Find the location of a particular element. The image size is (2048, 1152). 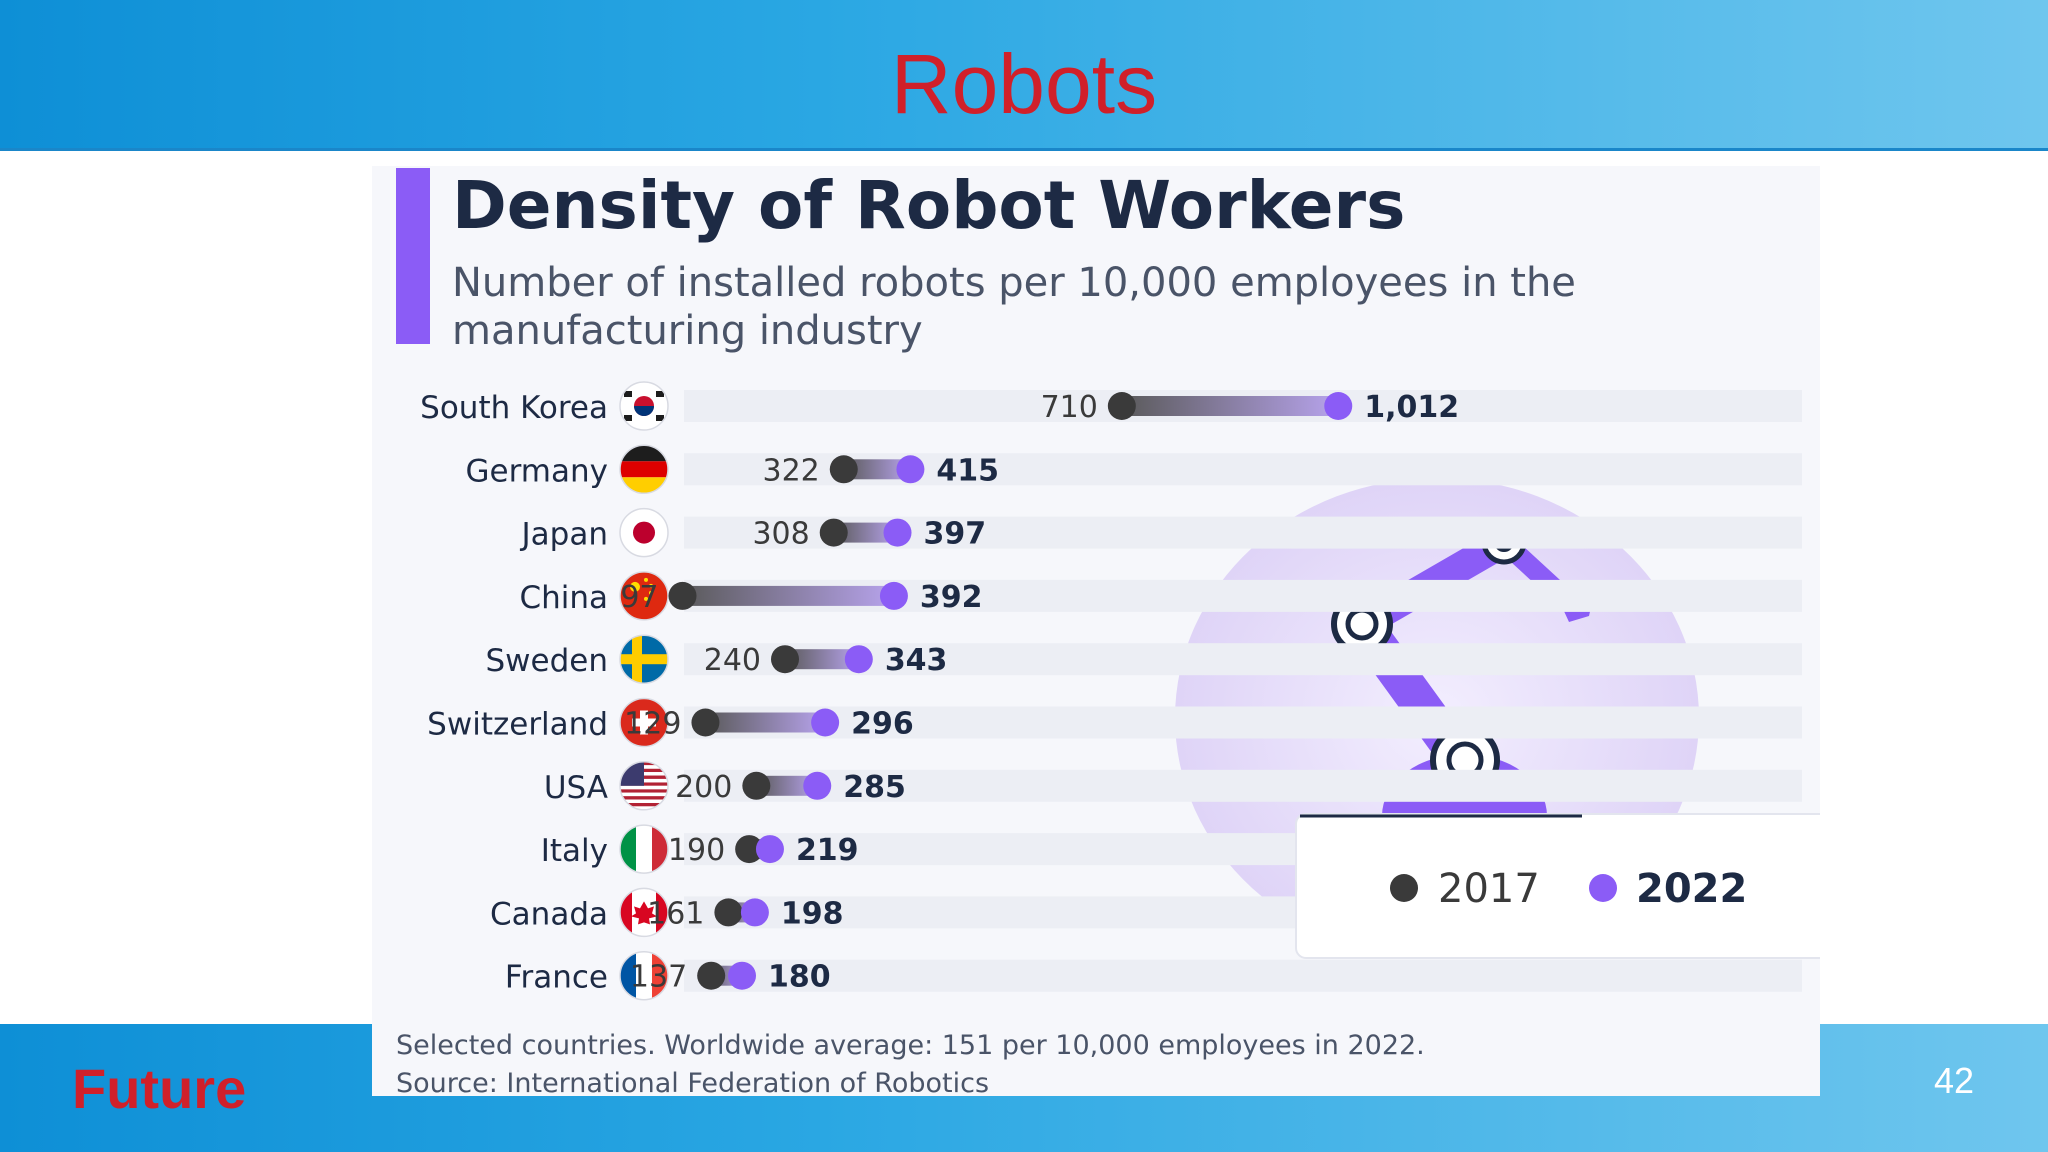

flag-france-icon is located at coordinates (644, 975).